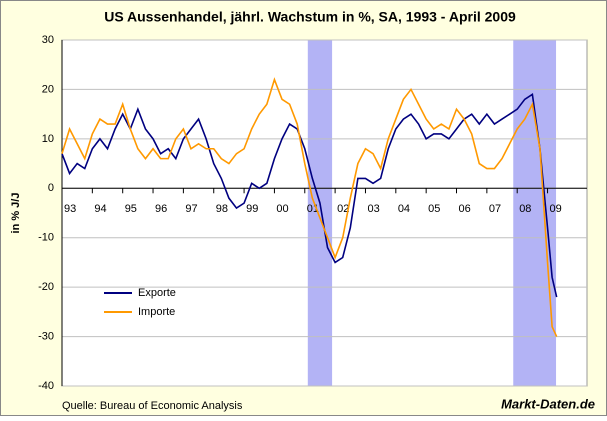  What do you see at coordinates (161, 209) in the screenshot?
I see `x-tick-label: 96` at bounding box center [161, 209].